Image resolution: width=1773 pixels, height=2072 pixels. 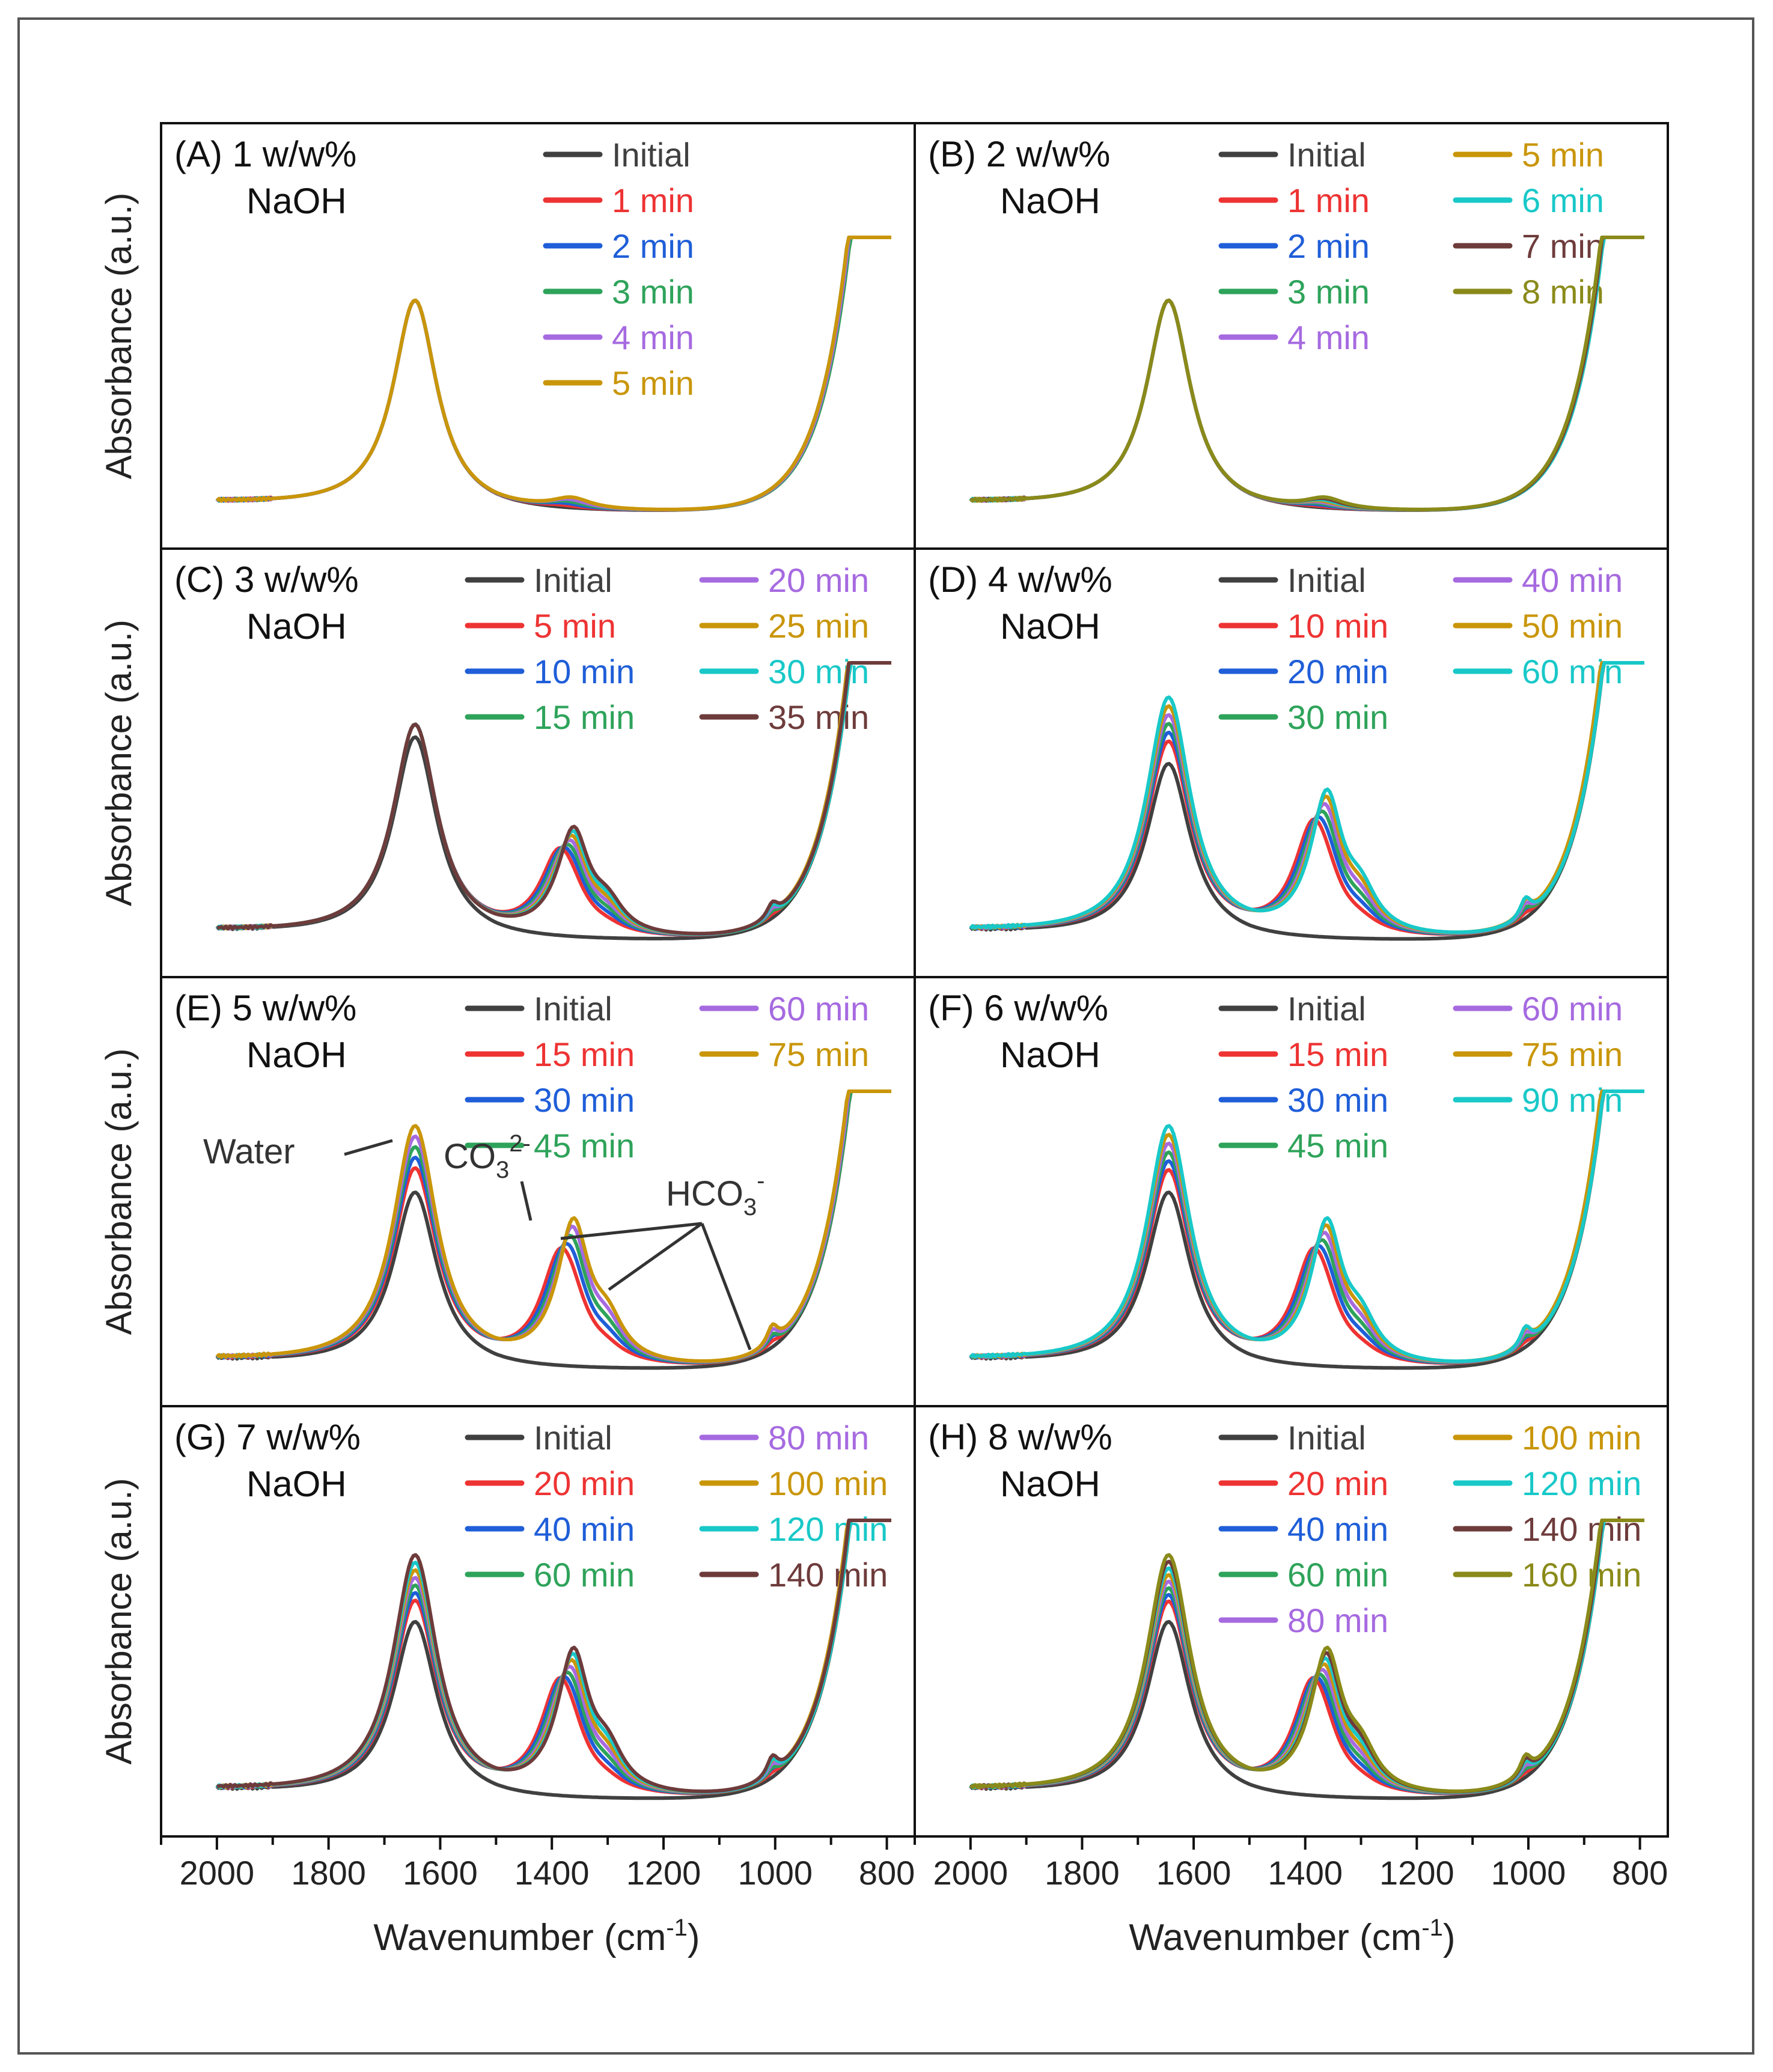 I want to click on series-line-75-min, so click(x=553, y=1226).